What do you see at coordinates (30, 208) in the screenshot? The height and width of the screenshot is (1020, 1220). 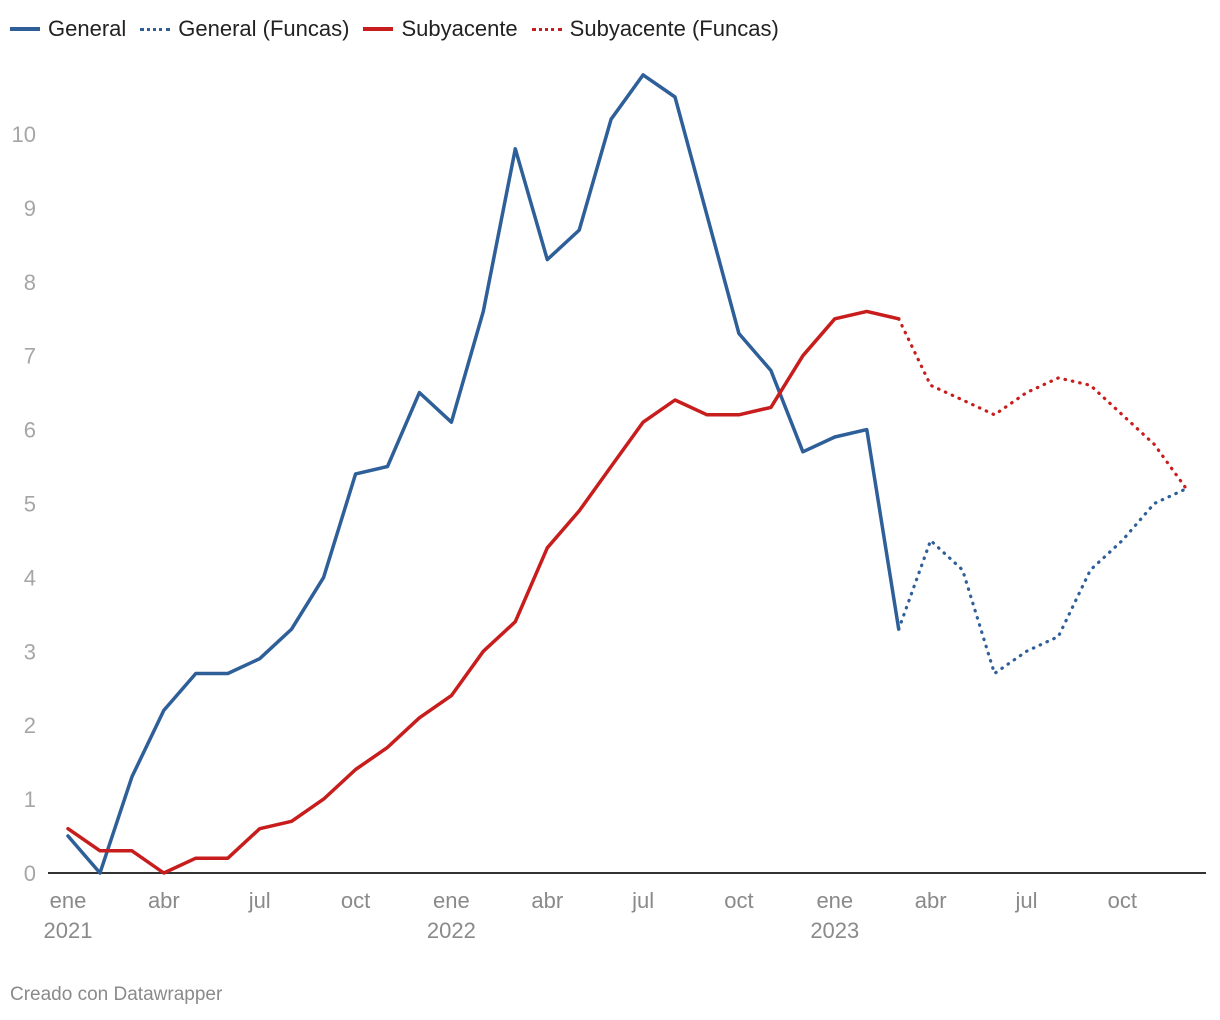 I see `y-tick-label-9: 9` at bounding box center [30, 208].